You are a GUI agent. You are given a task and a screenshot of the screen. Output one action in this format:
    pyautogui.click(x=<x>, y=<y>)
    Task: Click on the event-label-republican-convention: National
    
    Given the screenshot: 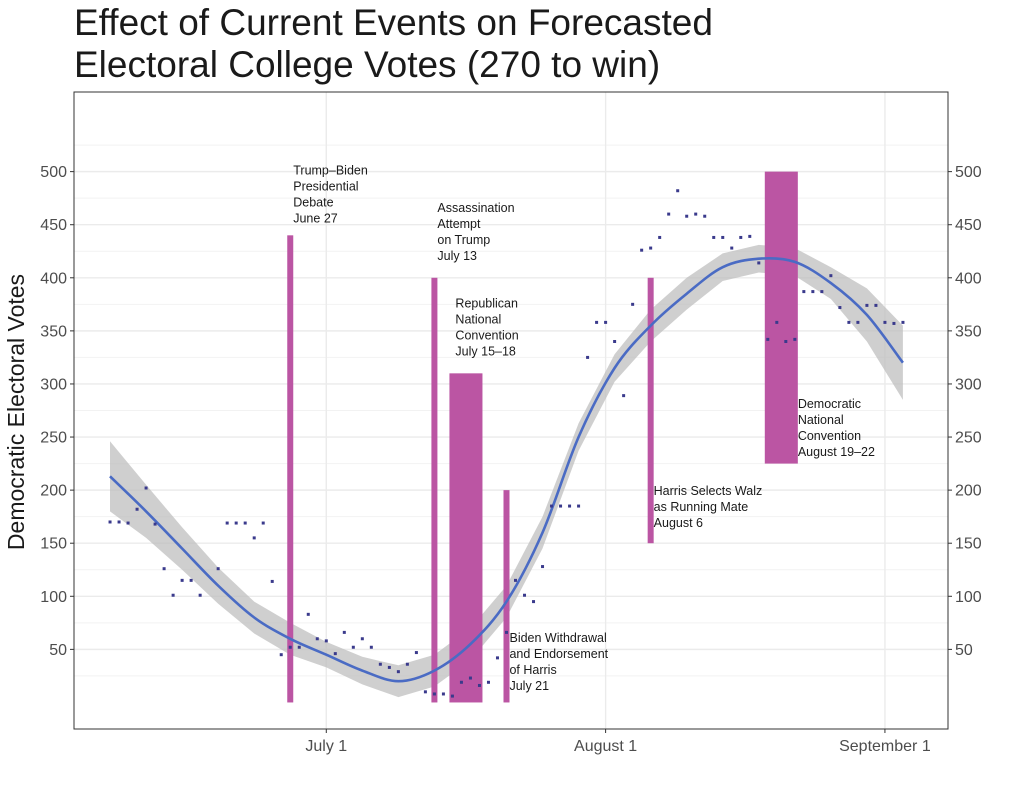 What is the action you would take?
    pyautogui.click(x=478, y=319)
    